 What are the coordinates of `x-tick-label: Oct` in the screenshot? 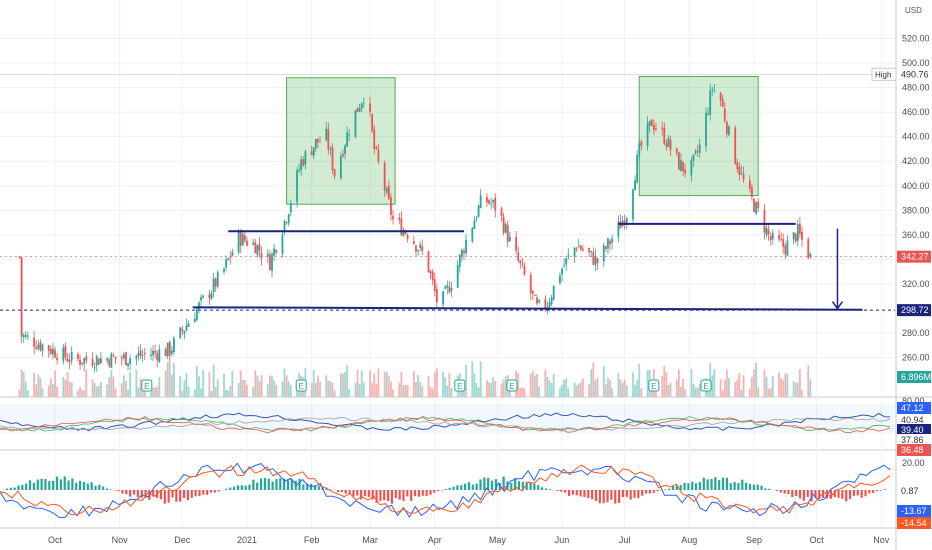 It's located at (55, 540).